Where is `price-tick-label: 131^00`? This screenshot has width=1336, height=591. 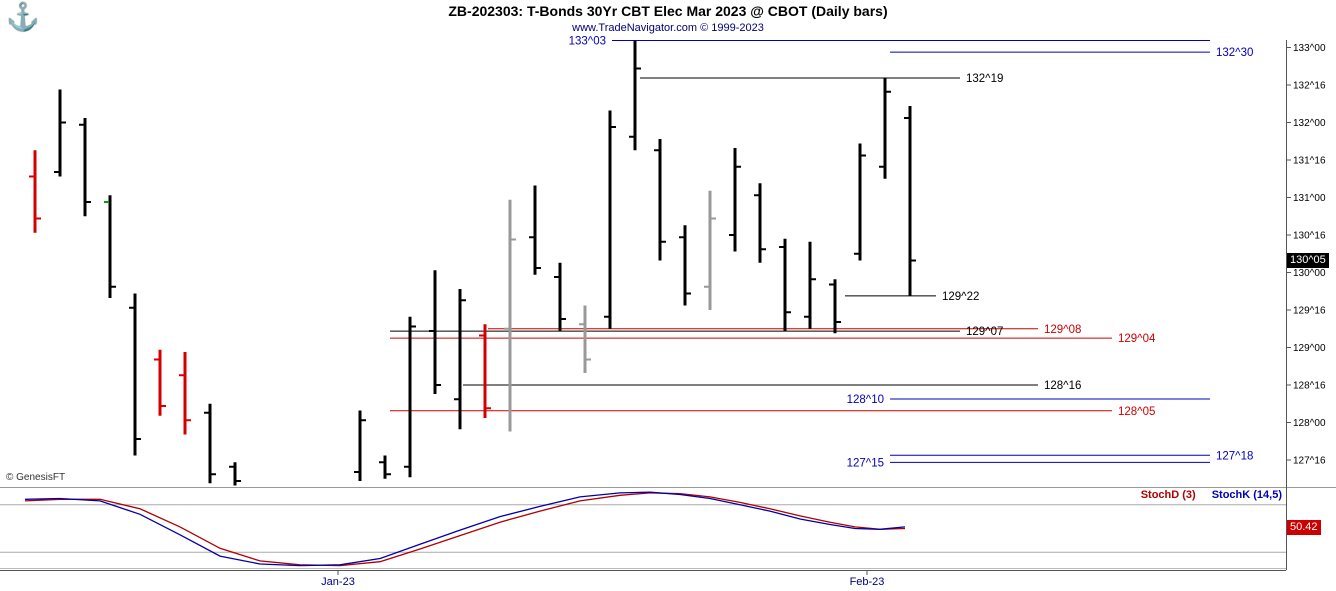 price-tick-label: 131^00 is located at coordinates (1309, 198).